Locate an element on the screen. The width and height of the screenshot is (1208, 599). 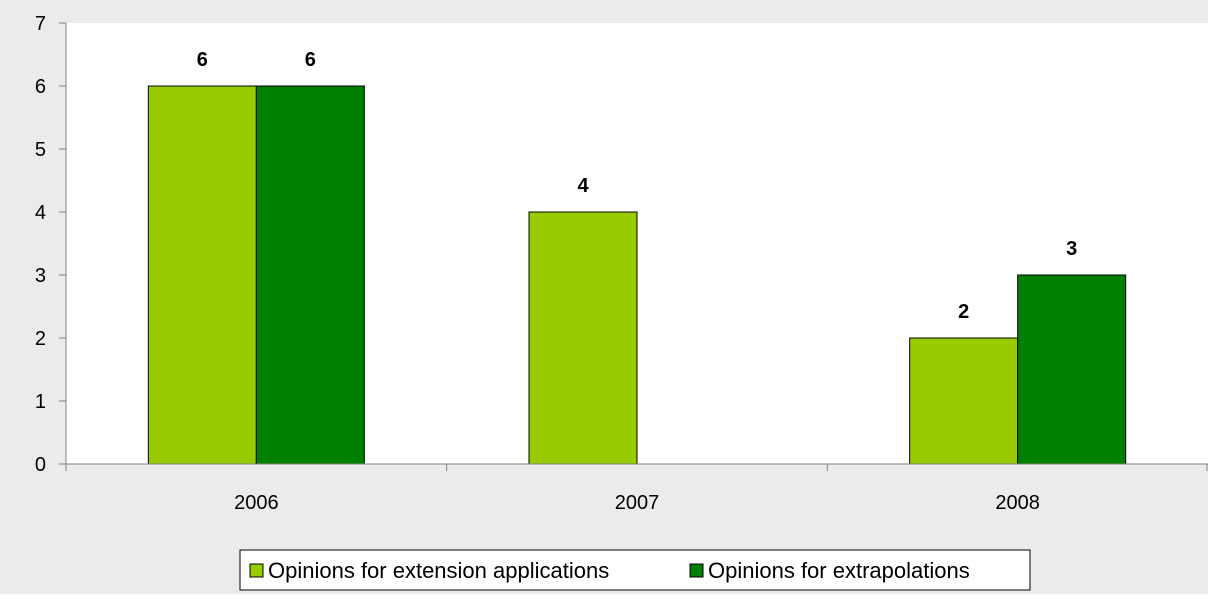
y-tick-label: 2 is located at coordinates (40, 339).